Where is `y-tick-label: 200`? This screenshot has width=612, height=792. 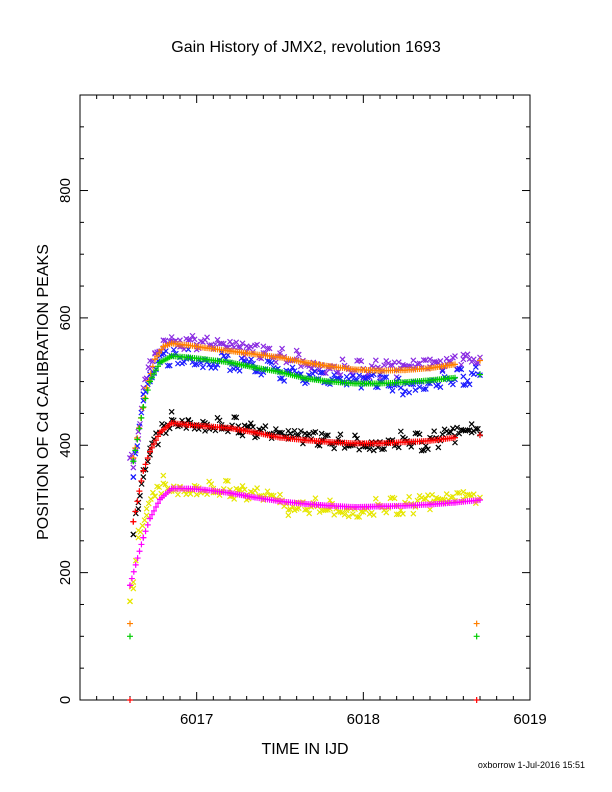 y-tick-label: 200 is located at coordinates (65, 572).